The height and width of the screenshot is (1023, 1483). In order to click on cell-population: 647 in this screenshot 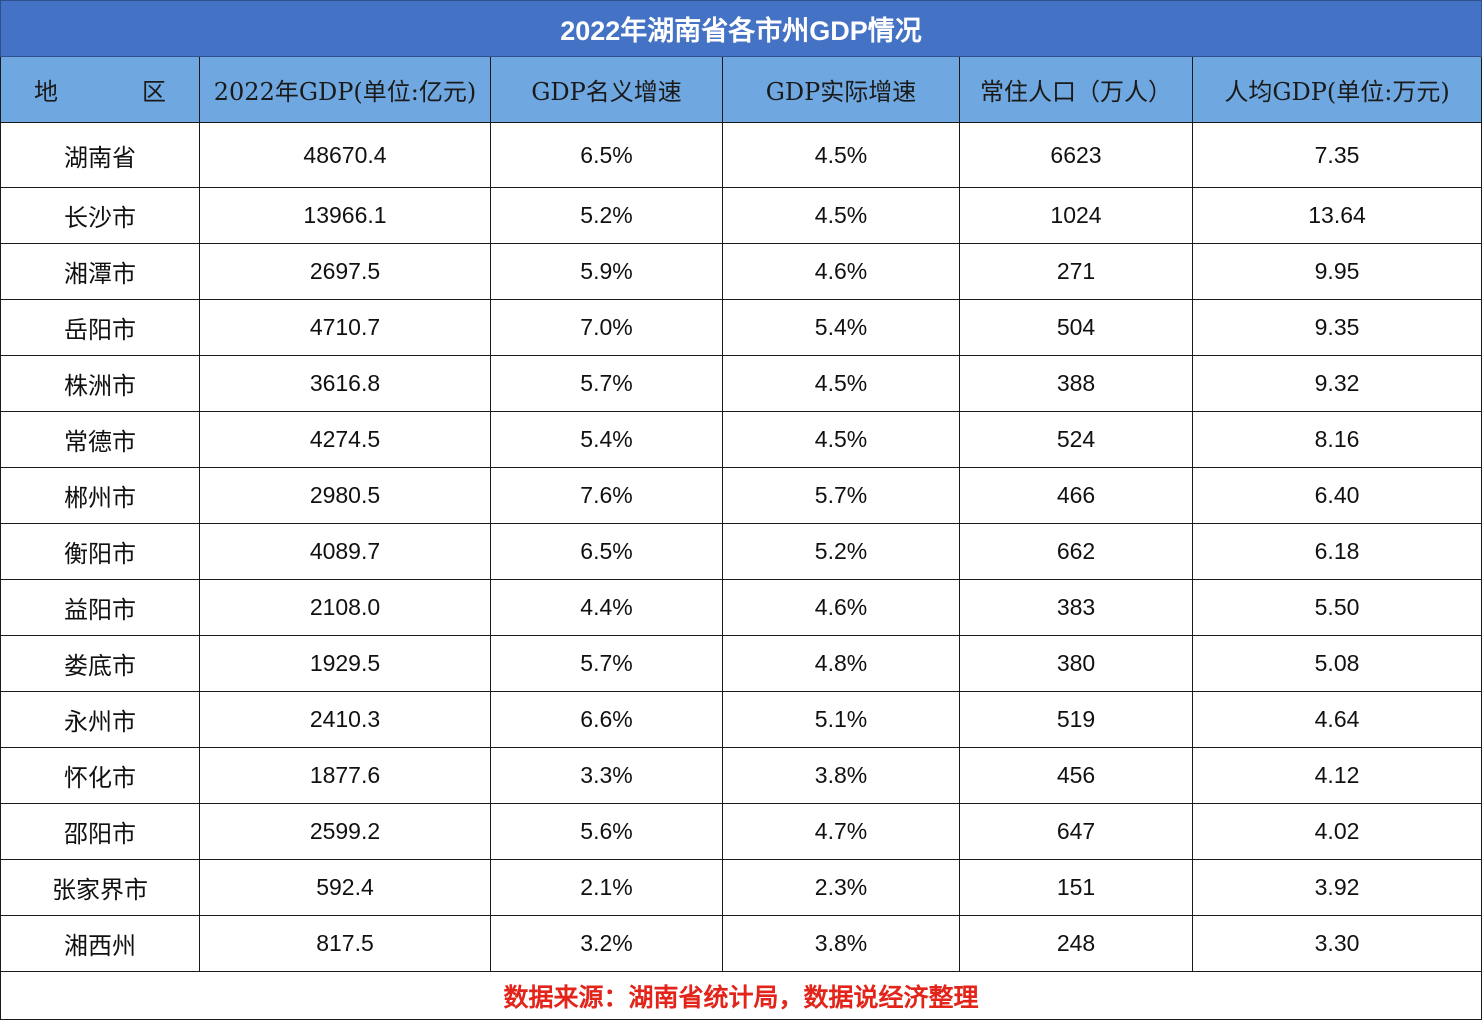, I will do `click(1076, 831)`.